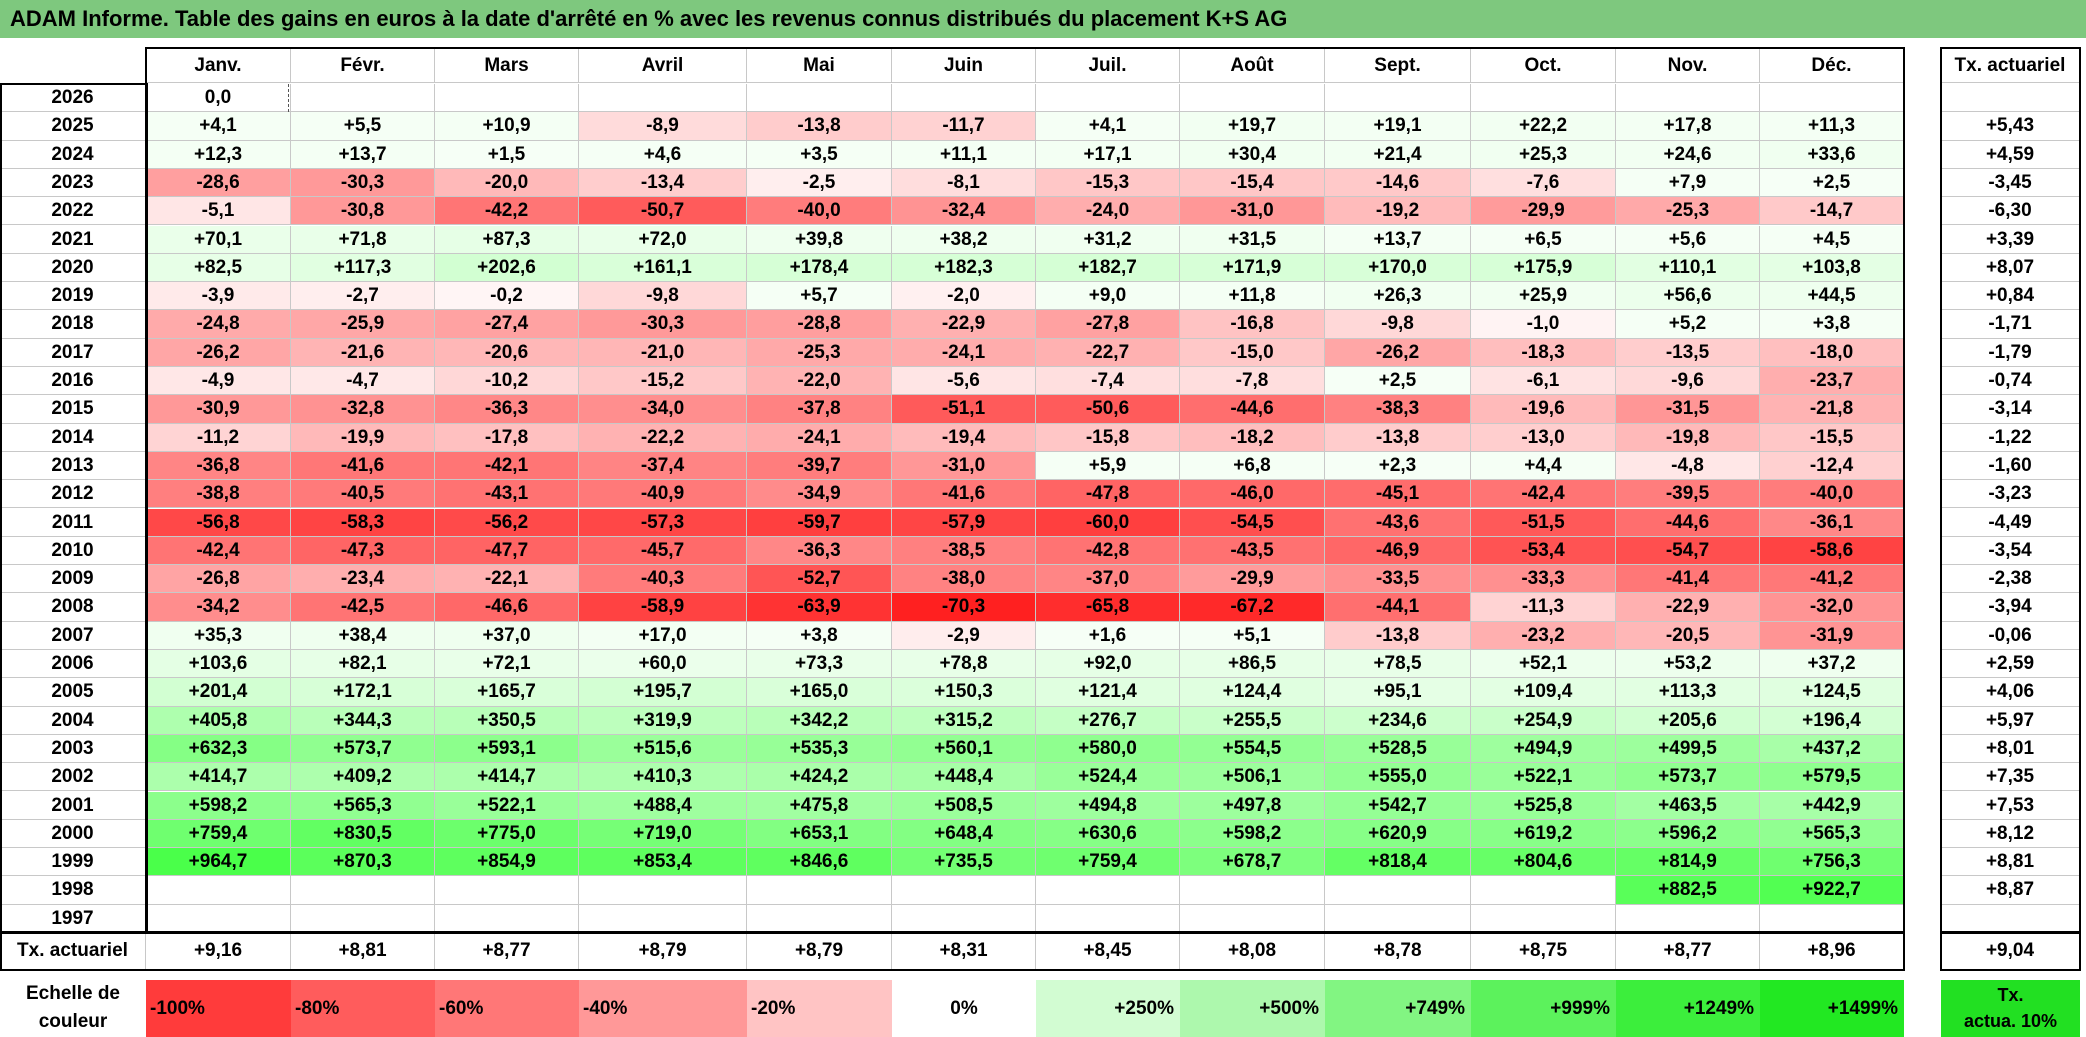 The width and height of the screenshot is (2086, 1037). I want to click on return-cell: -15,4, so click(1252, 183).